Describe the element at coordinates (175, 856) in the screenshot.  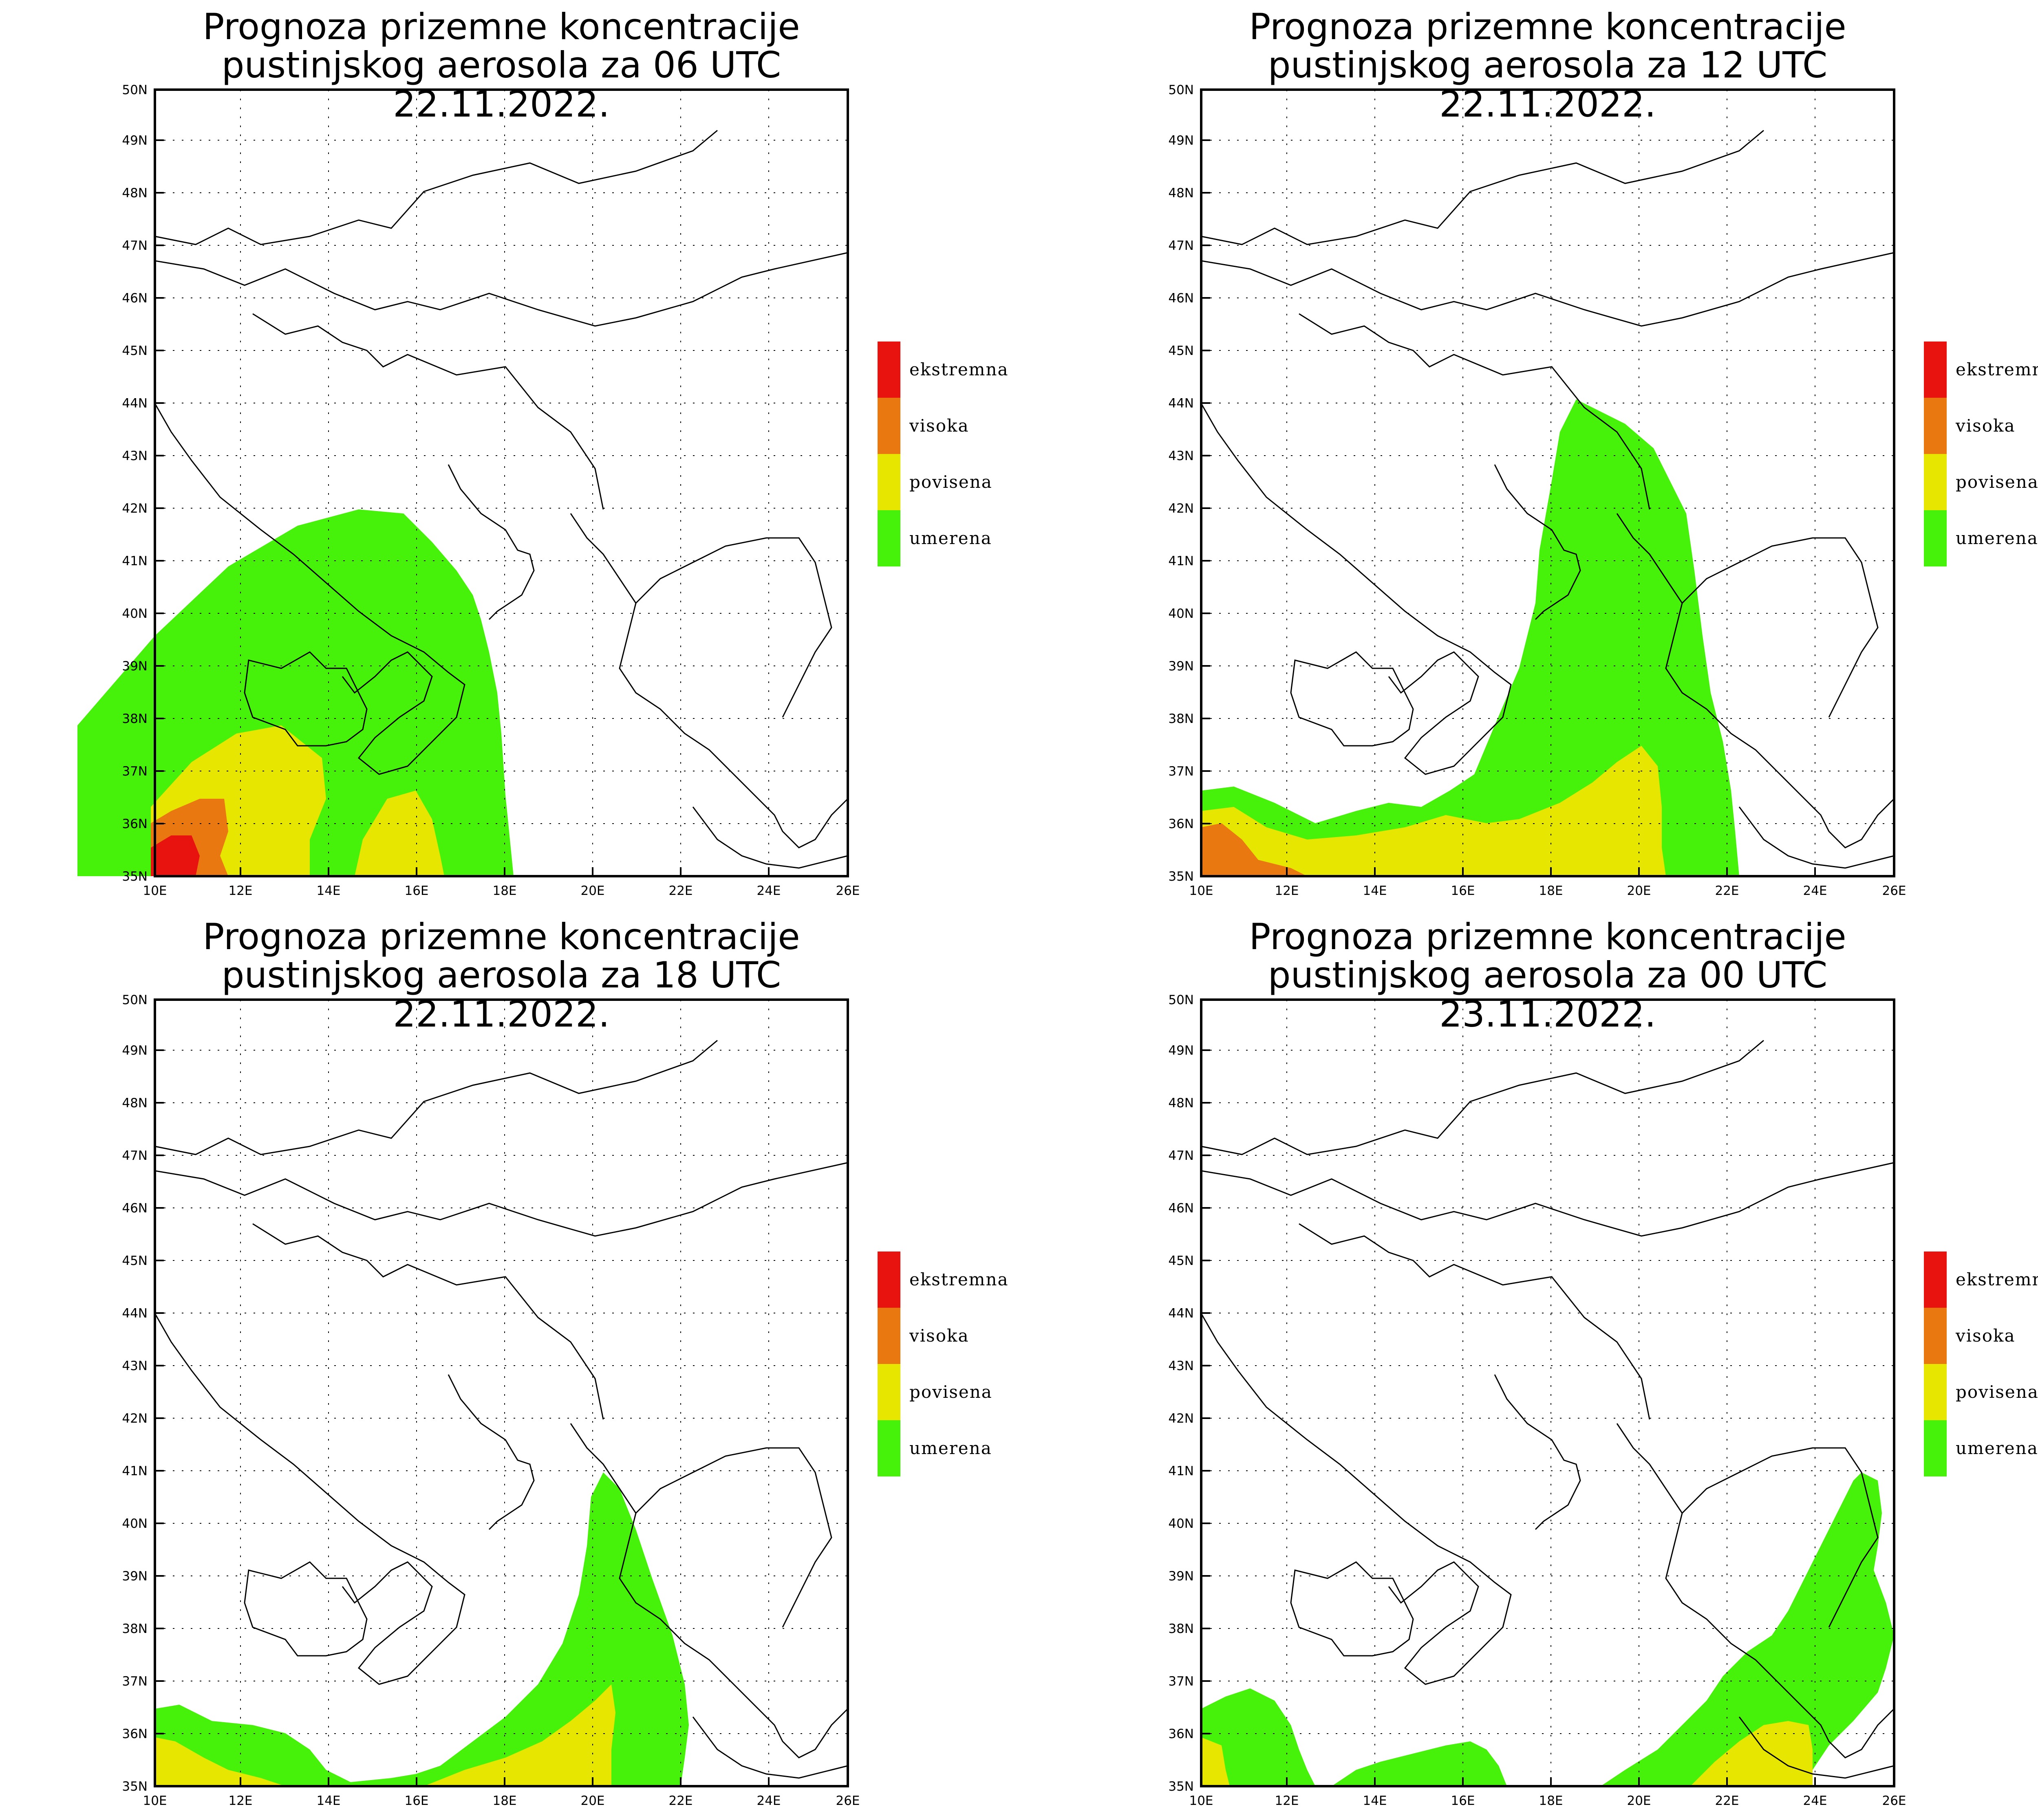
I see `ekstremna-area` at that location.